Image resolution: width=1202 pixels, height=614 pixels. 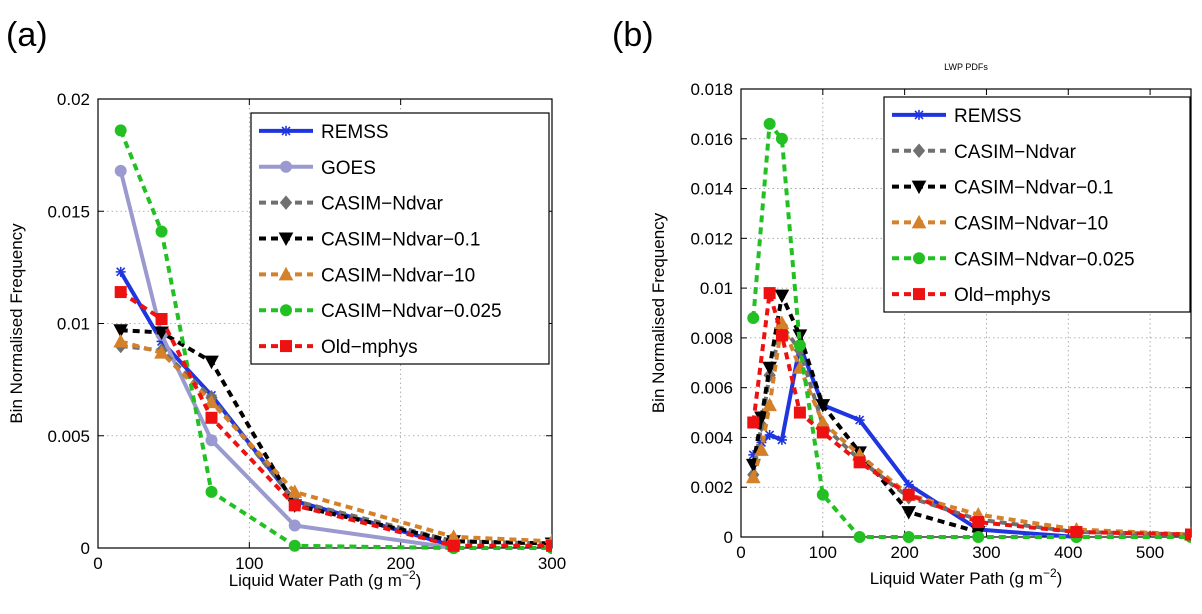 What do you see at coordinates (658, 312) in the screenshot?
I see `y-axis-label: Bin Normalised Frequency` at bounding box center [658, 312].